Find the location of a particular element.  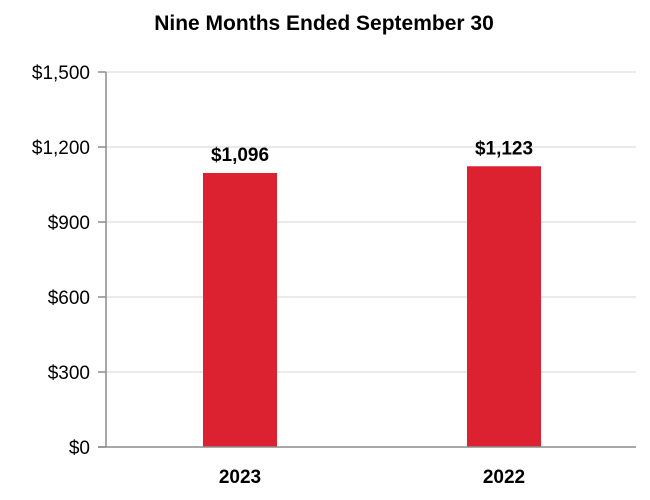

bar-2023 is located at coordinates (240, 310).